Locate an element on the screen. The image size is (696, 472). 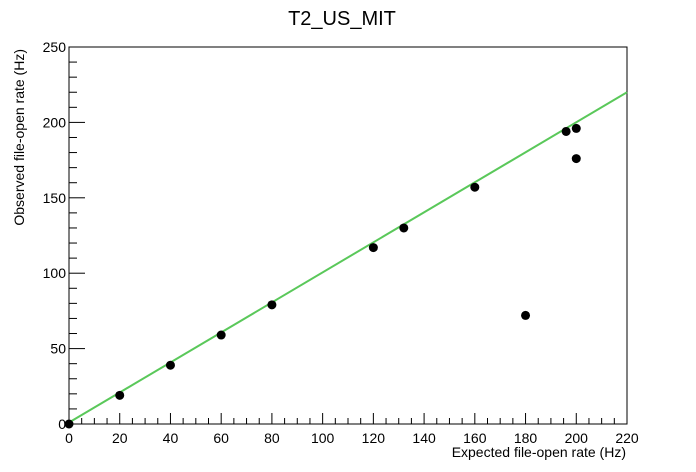
x-tick-label: 100 is located at coordinates (323, 438).